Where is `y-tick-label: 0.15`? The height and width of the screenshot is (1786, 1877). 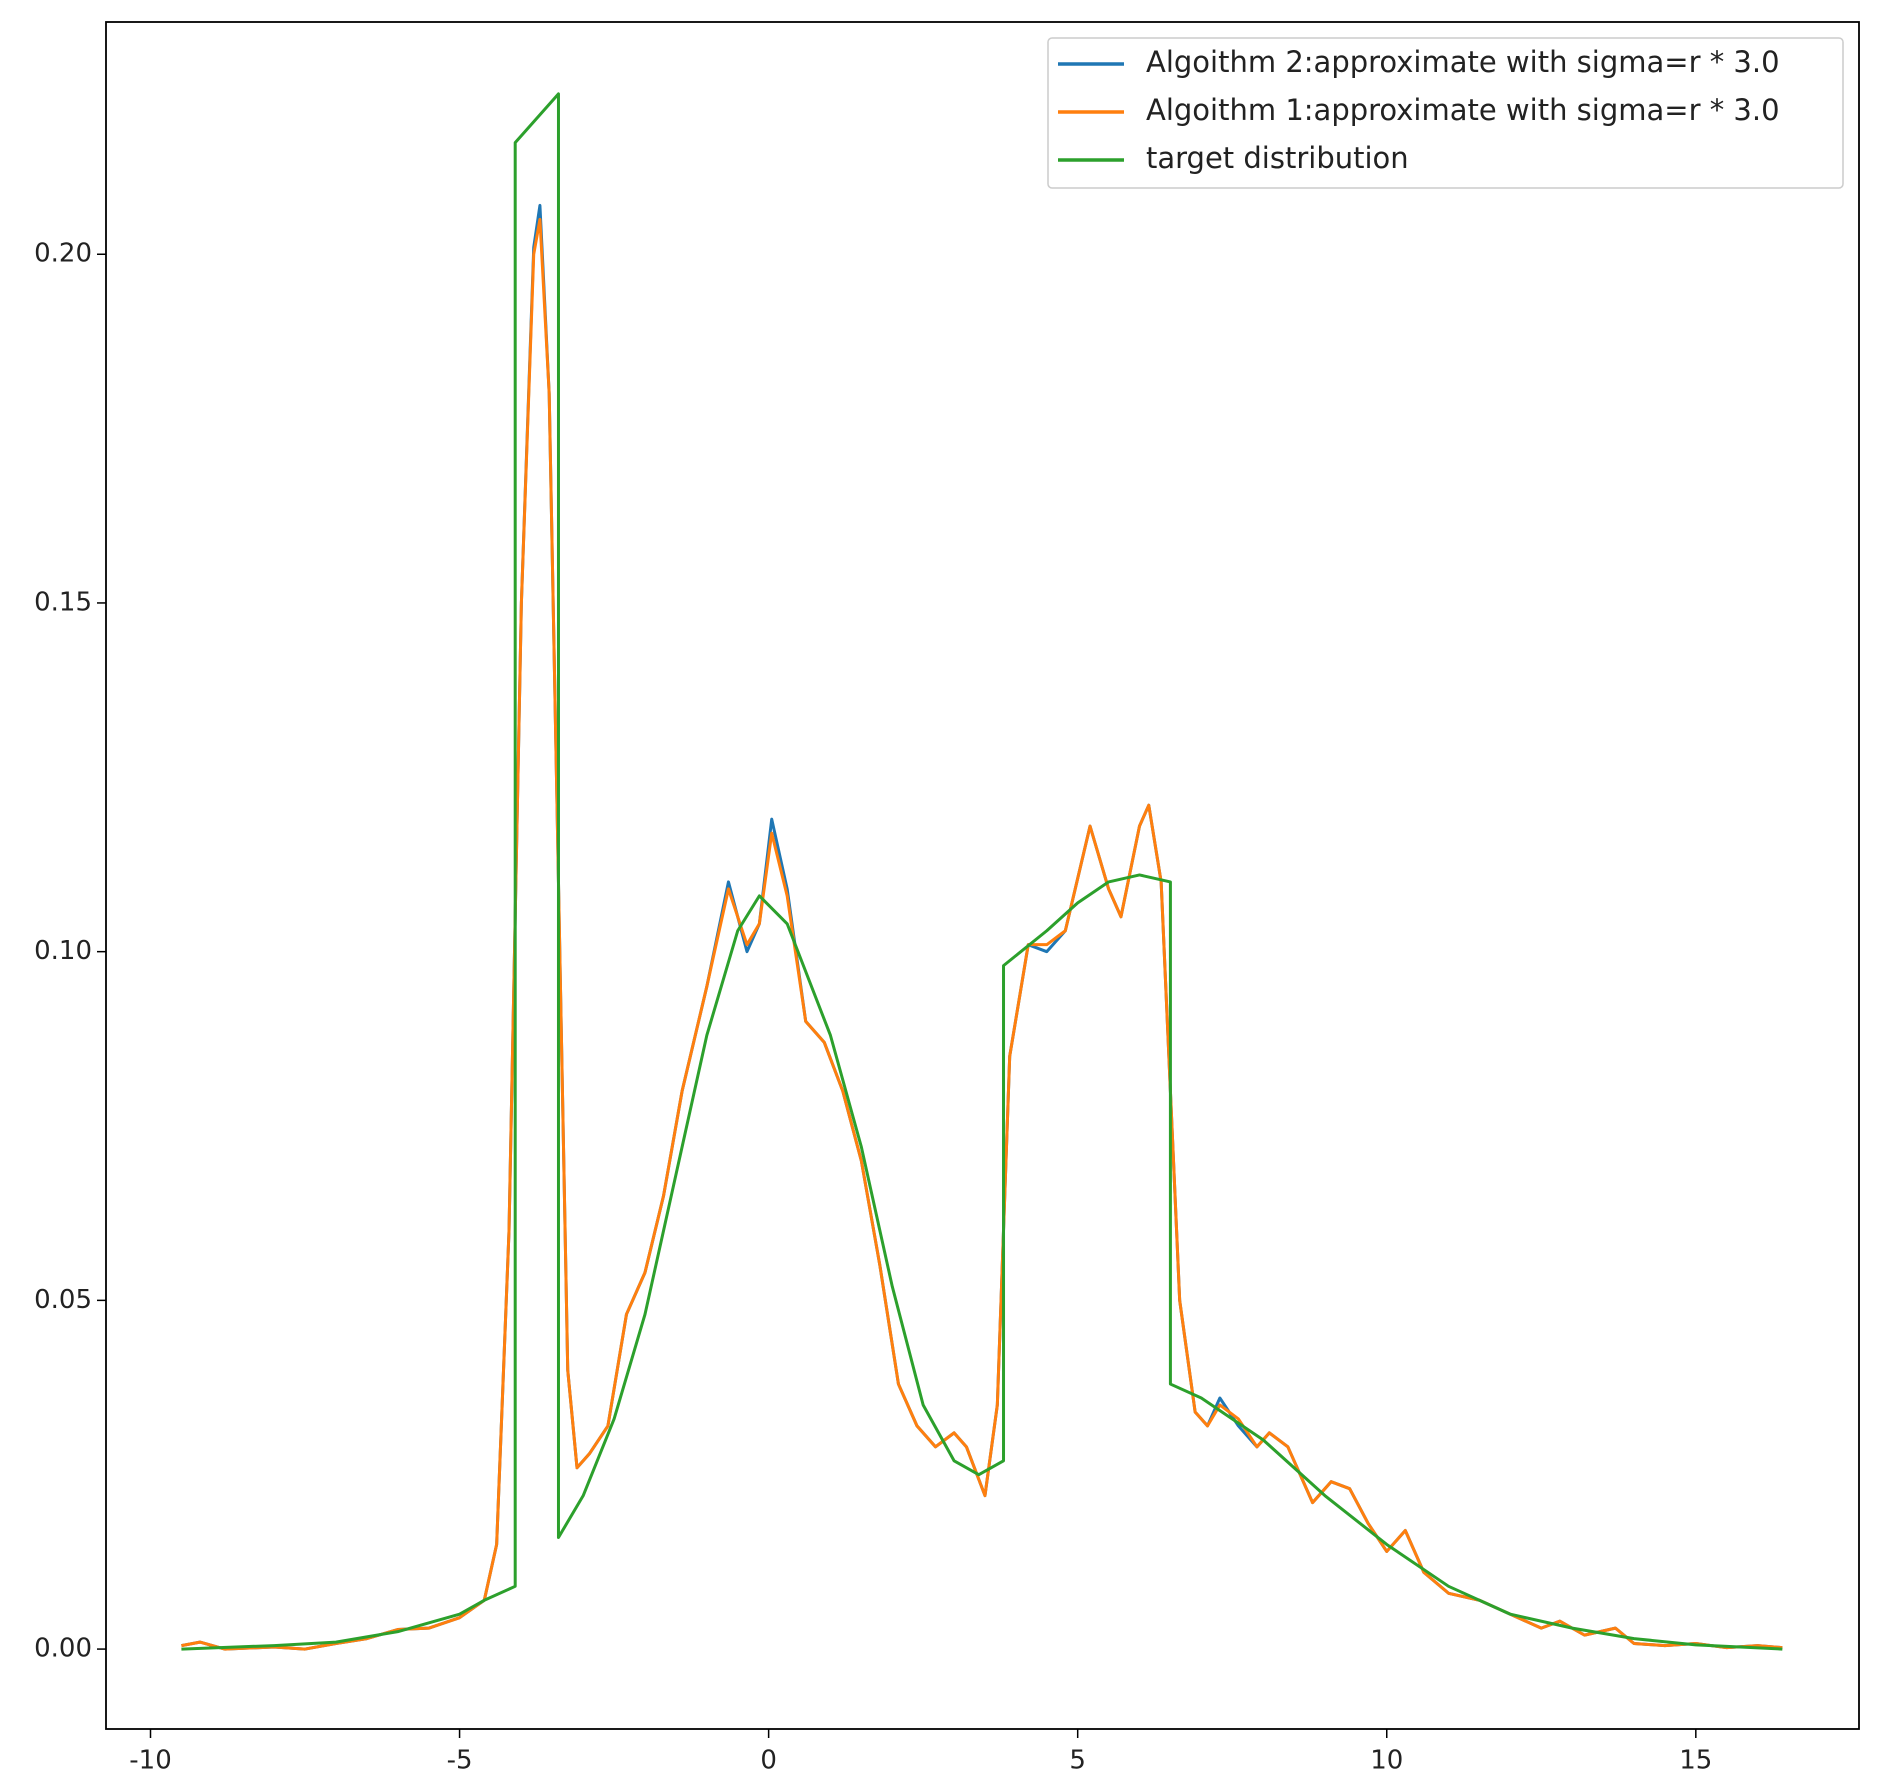 y-tick-label: 0.15 is located at coordinates (63, 602).